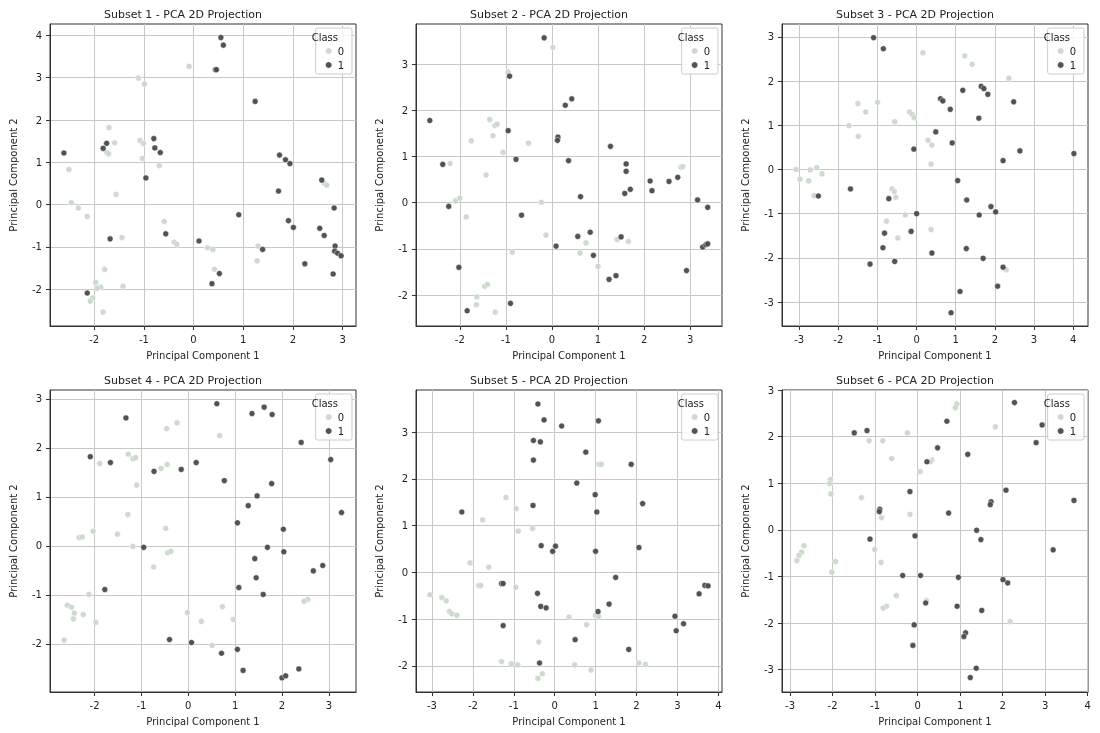 Image resolution: width=1100 pixels, height=733 pixels. Describe the element at coordinates (915, 380) in the screenshot. I see `chart-title: Subset 6 - PCA 2D Projection` at that location.